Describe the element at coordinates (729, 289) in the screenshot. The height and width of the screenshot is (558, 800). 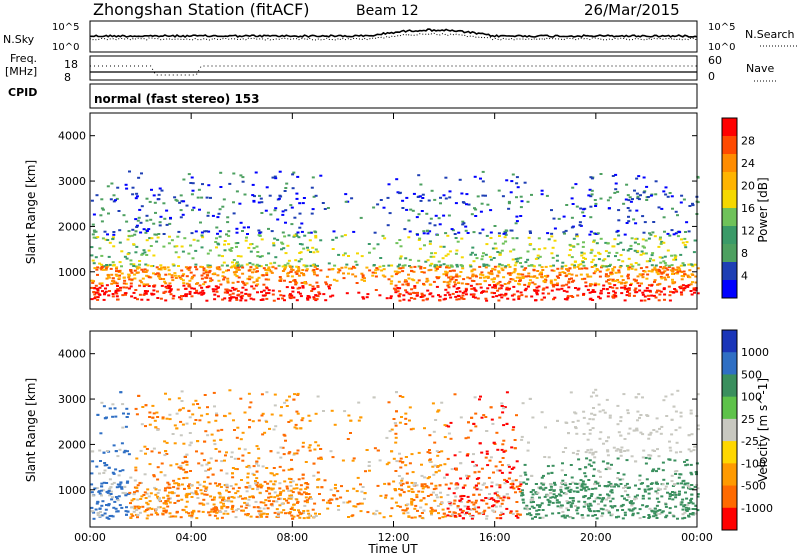
I see `power-colorbar-bin` at that location.